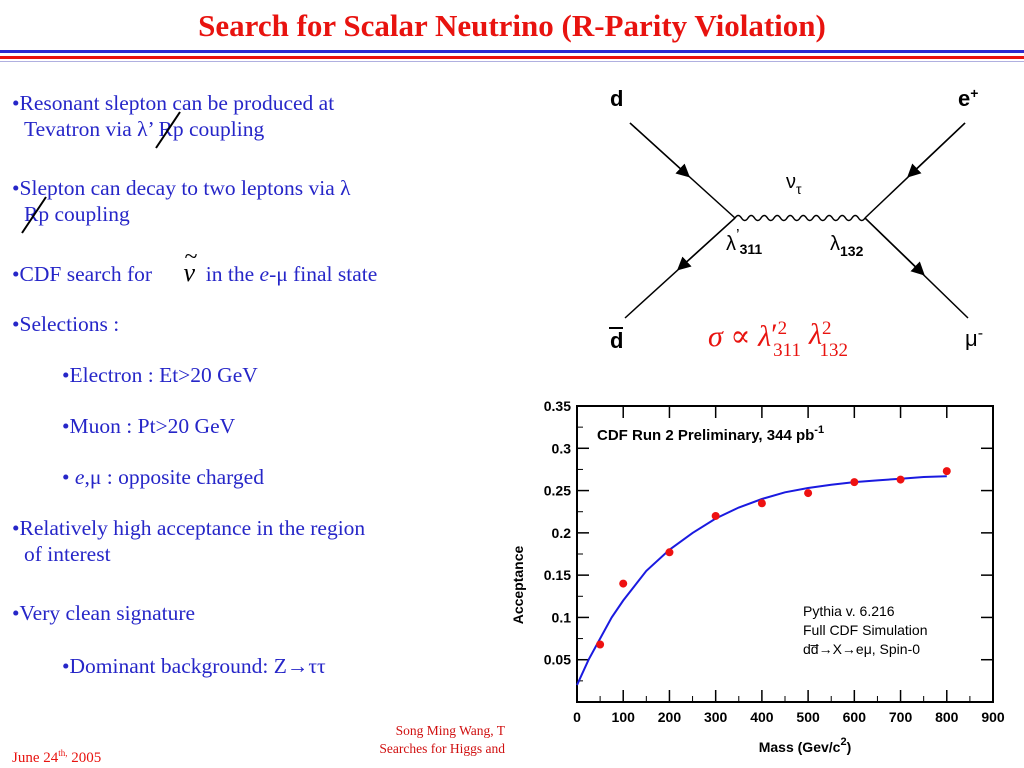  What do you see at coordinates (993, 717) in the screenshot?
I see `x-tick-label: 900` at bounding box center [993, 717].